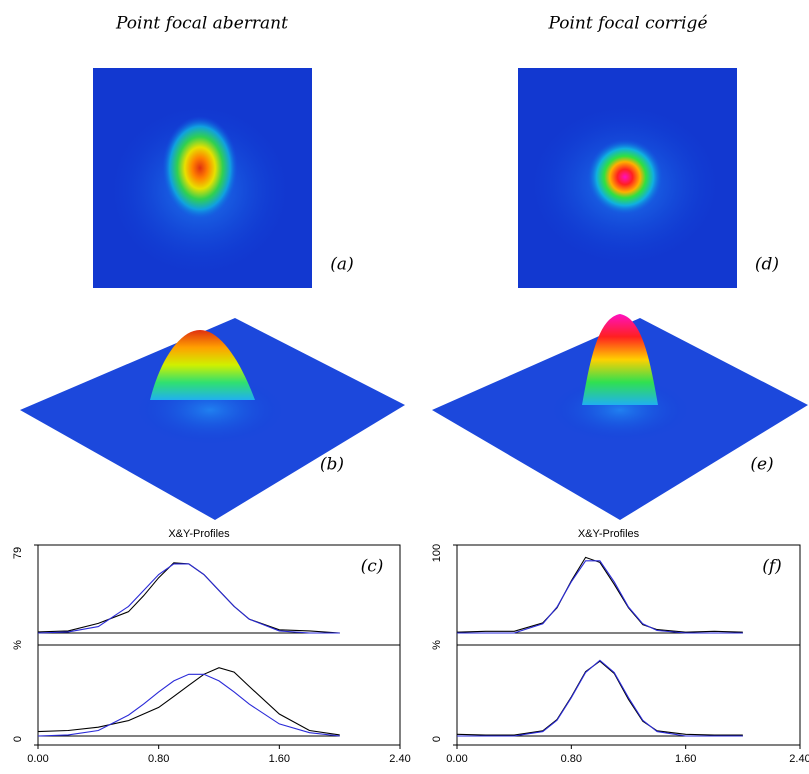  I want to click on column-title: Point focal corrigé, so click(627, 24).